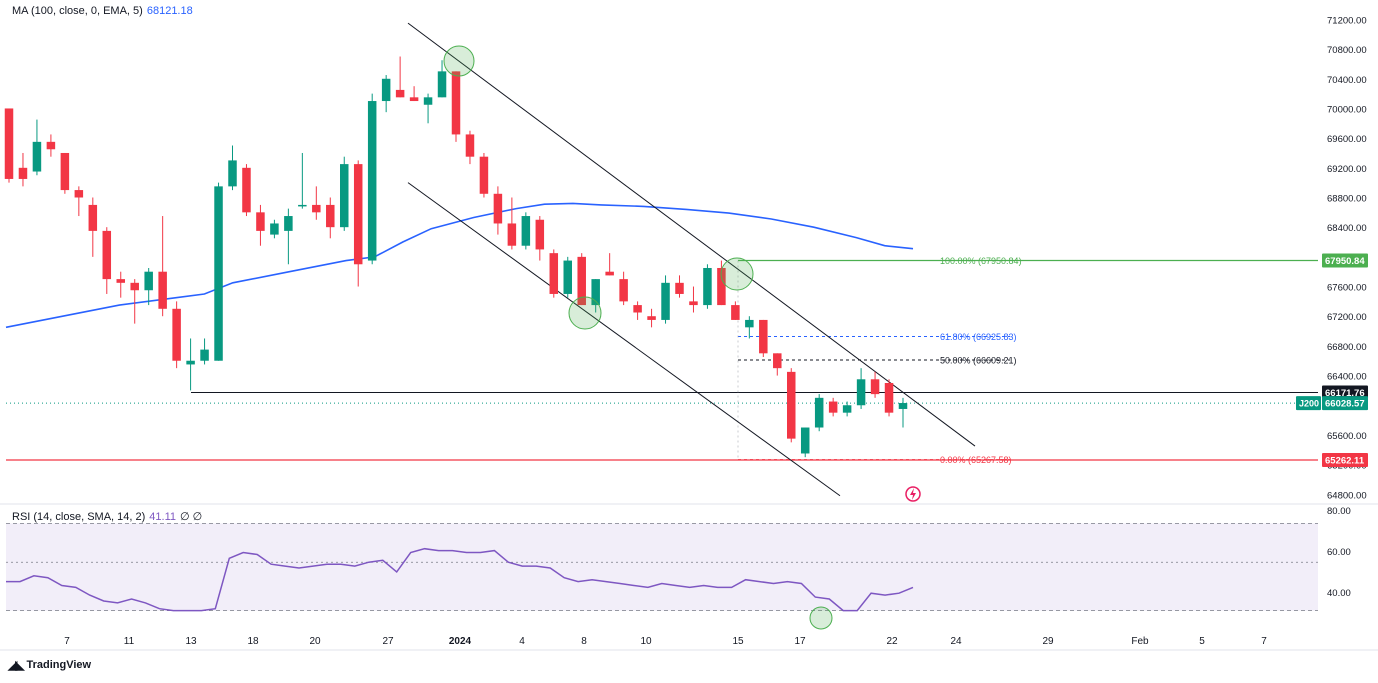 This screenshot has width=1378, height=683. I want to click on flash-icon, so click(913, 494).